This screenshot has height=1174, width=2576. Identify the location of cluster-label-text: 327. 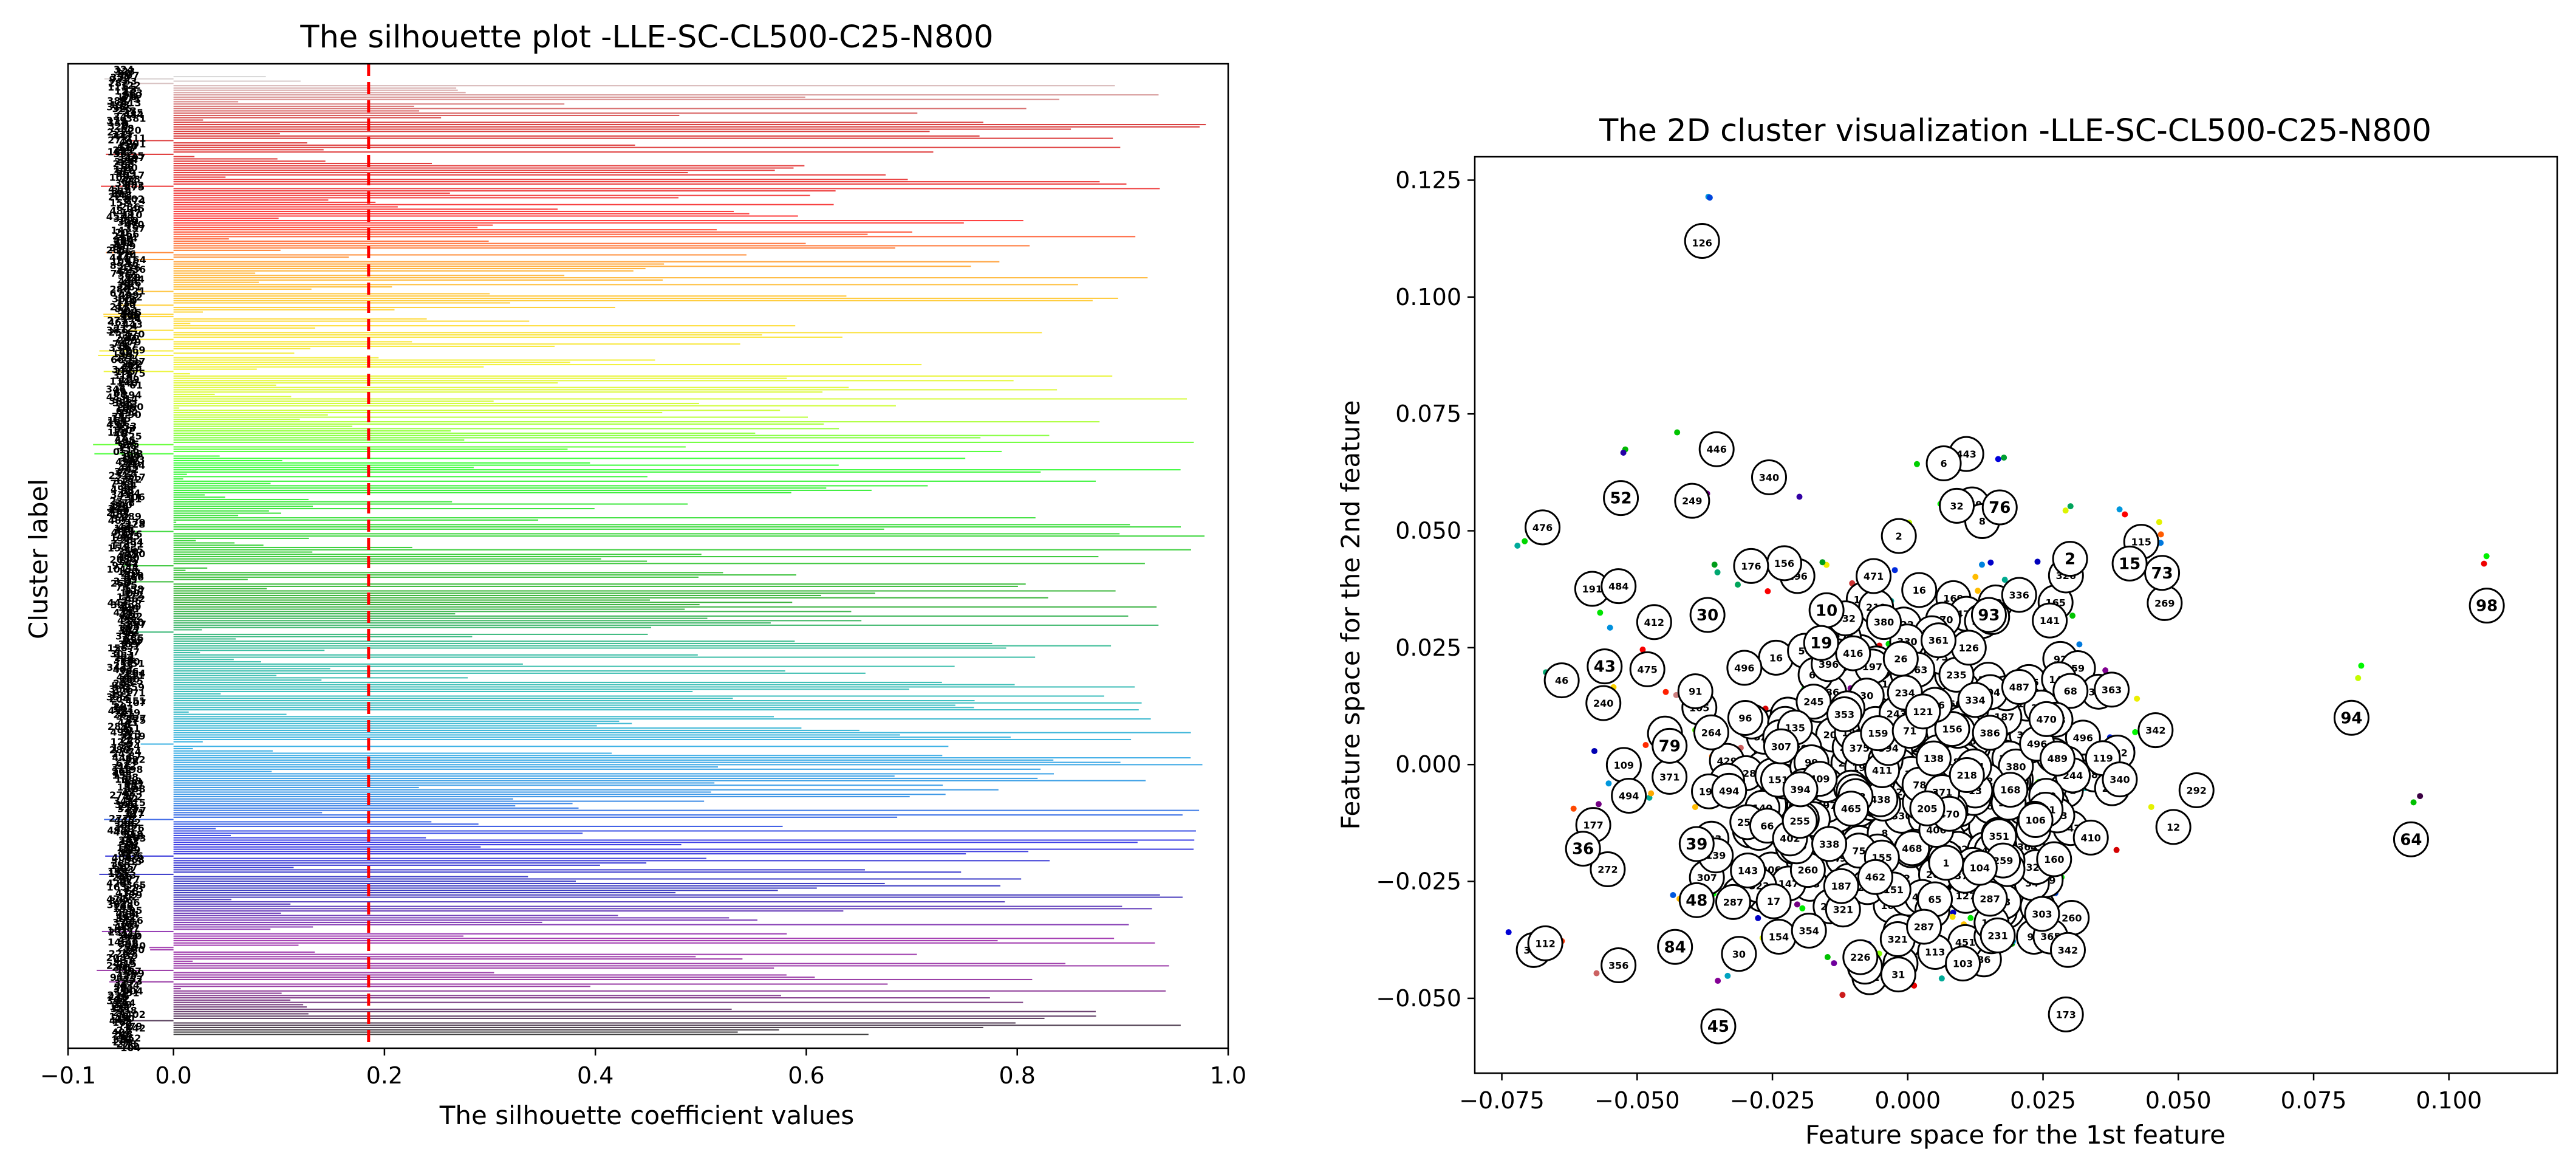
(127, 808).